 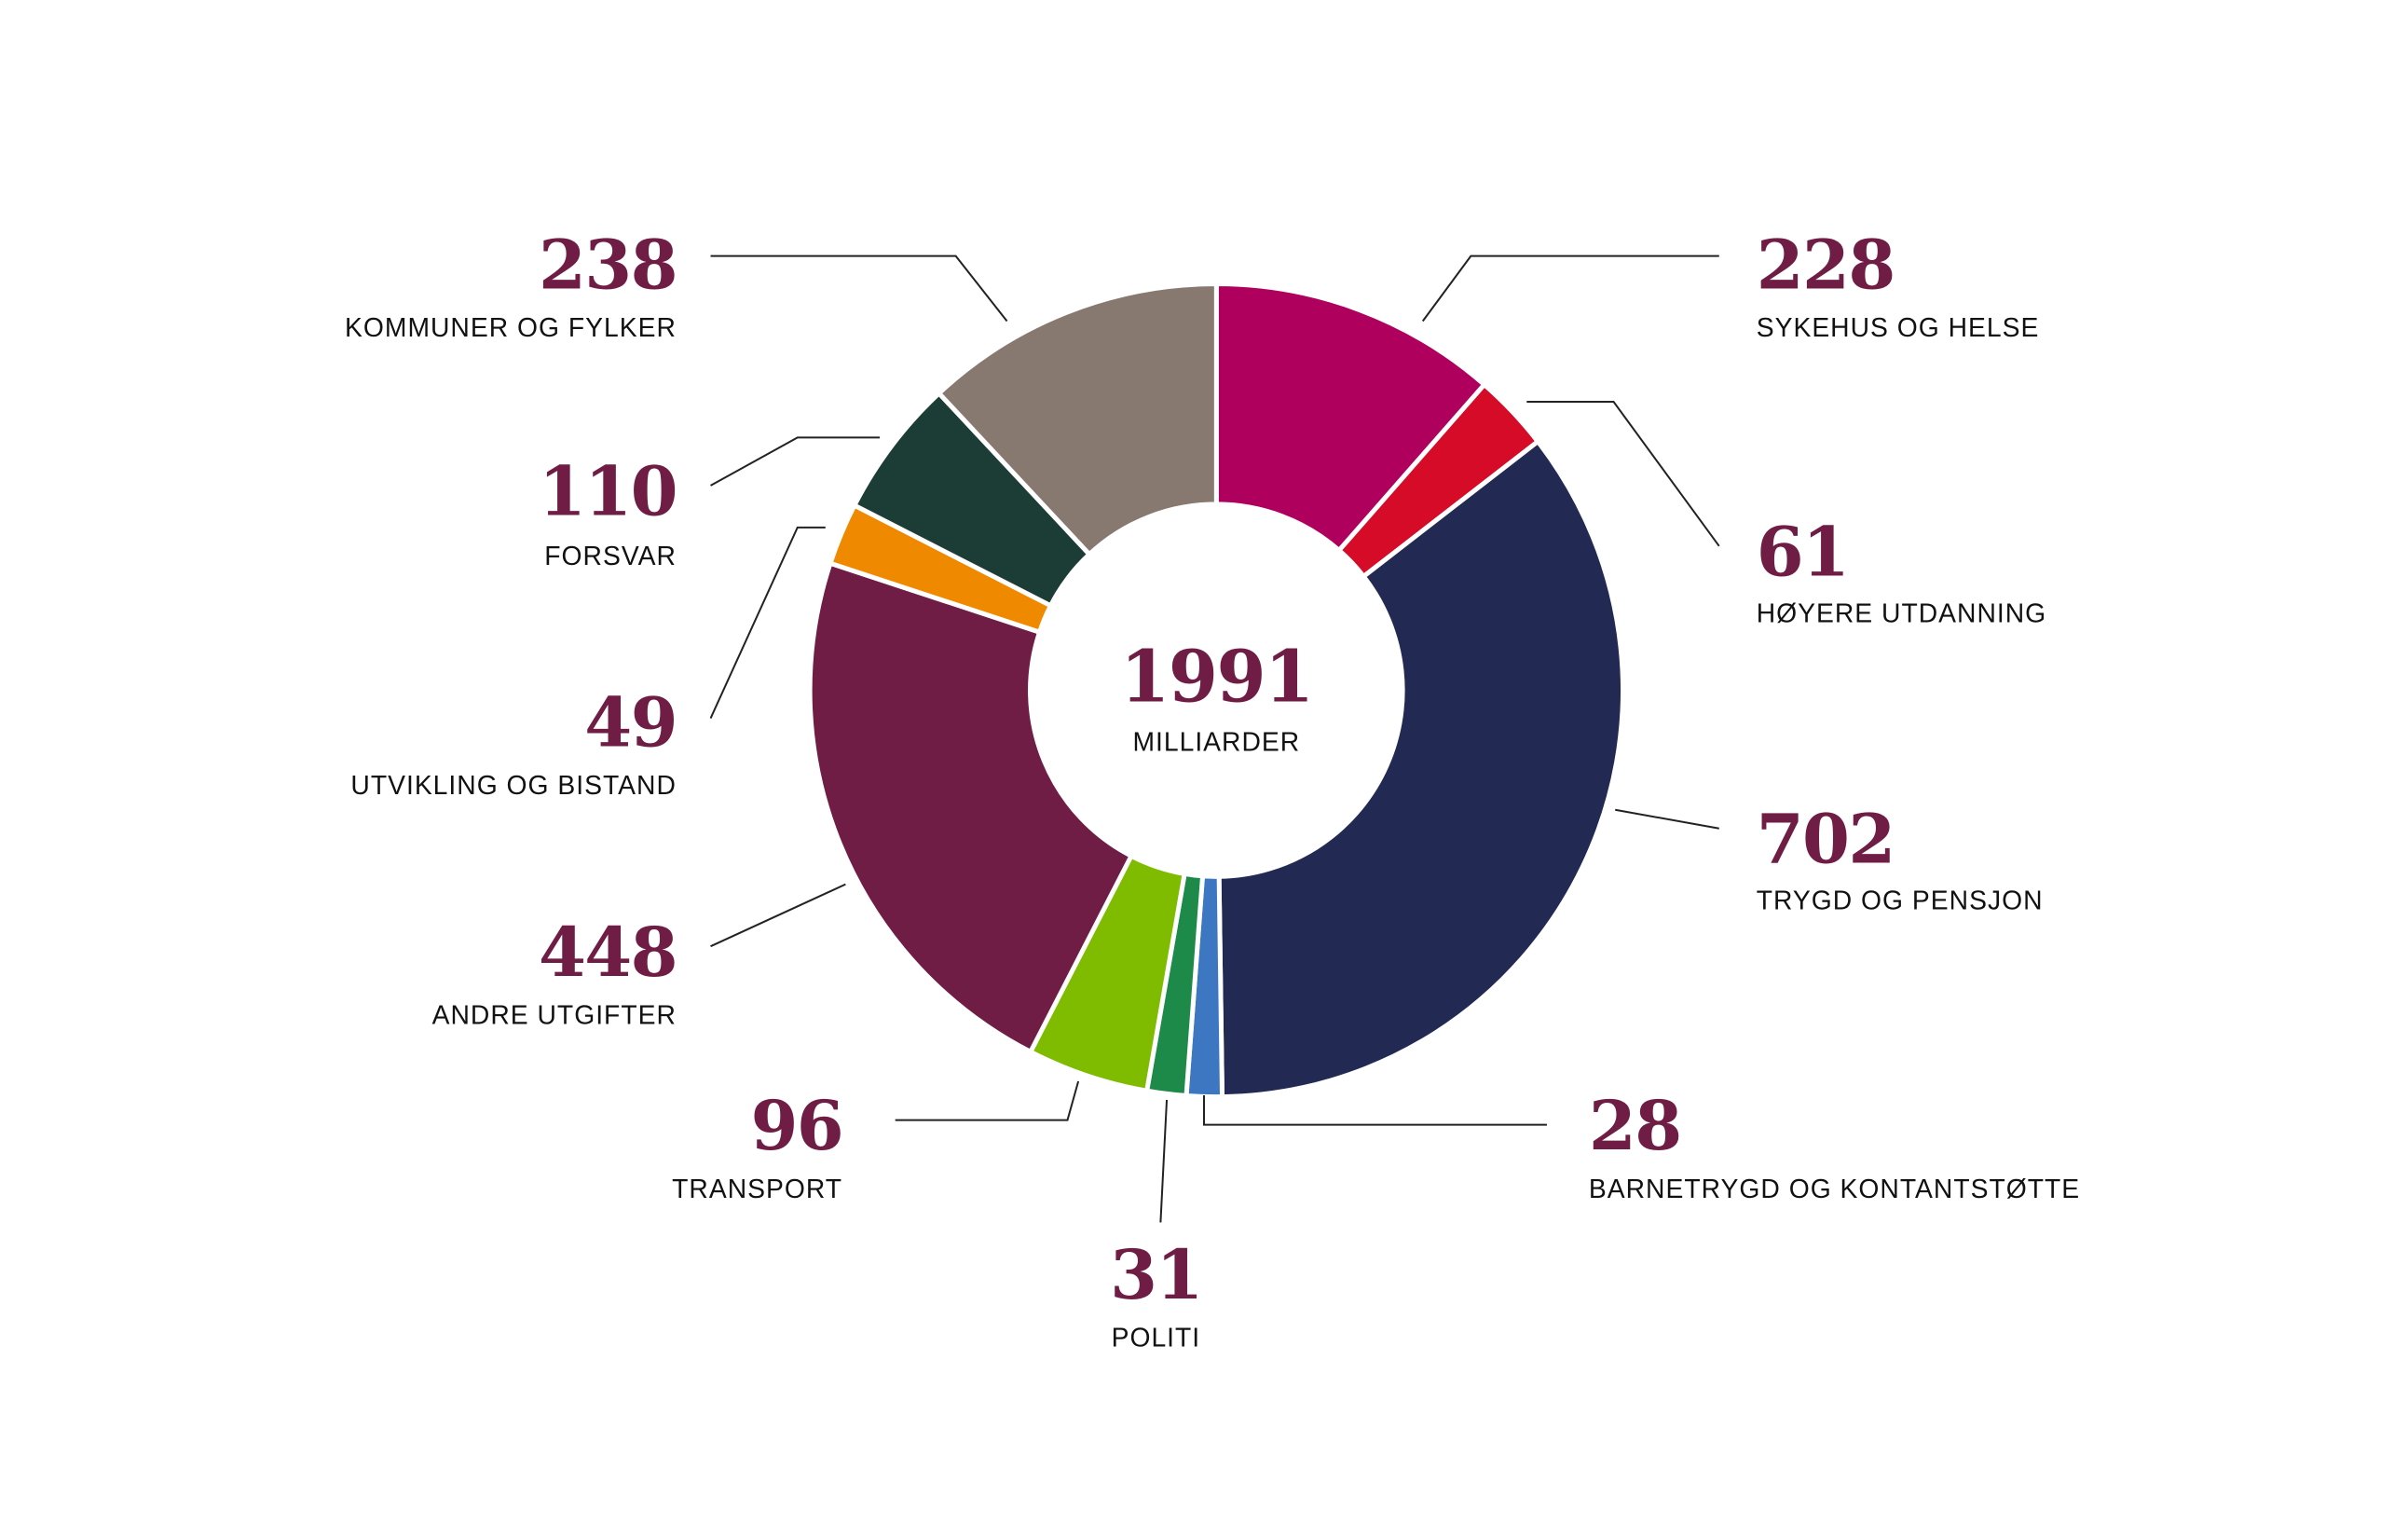 What do you see at coordinates (1826, 266) in the screenshot?
I see `callout-value: 228` at bounding box center [1826, 266].